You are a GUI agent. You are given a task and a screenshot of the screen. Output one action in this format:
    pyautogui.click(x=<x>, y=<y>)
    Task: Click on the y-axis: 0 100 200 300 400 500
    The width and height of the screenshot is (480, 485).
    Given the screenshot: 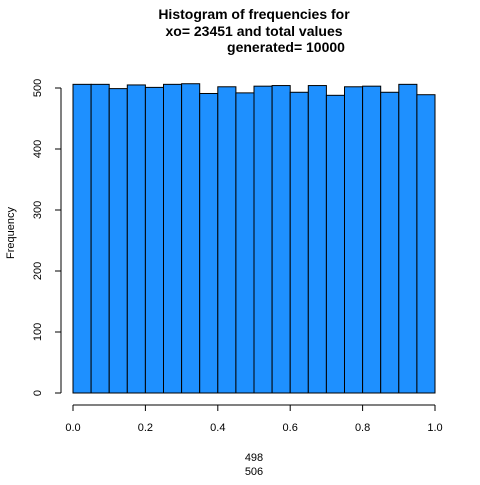 What is the action you would take?
    pyautogui.click(x=47, y=237)
    